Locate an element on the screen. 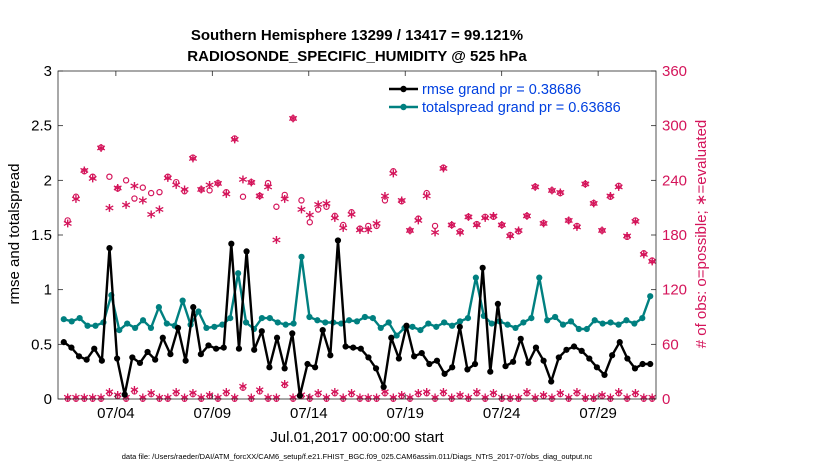  legend-rmse-label: rmse grand pr = 0.38686 is located at coordinates (501, 90).